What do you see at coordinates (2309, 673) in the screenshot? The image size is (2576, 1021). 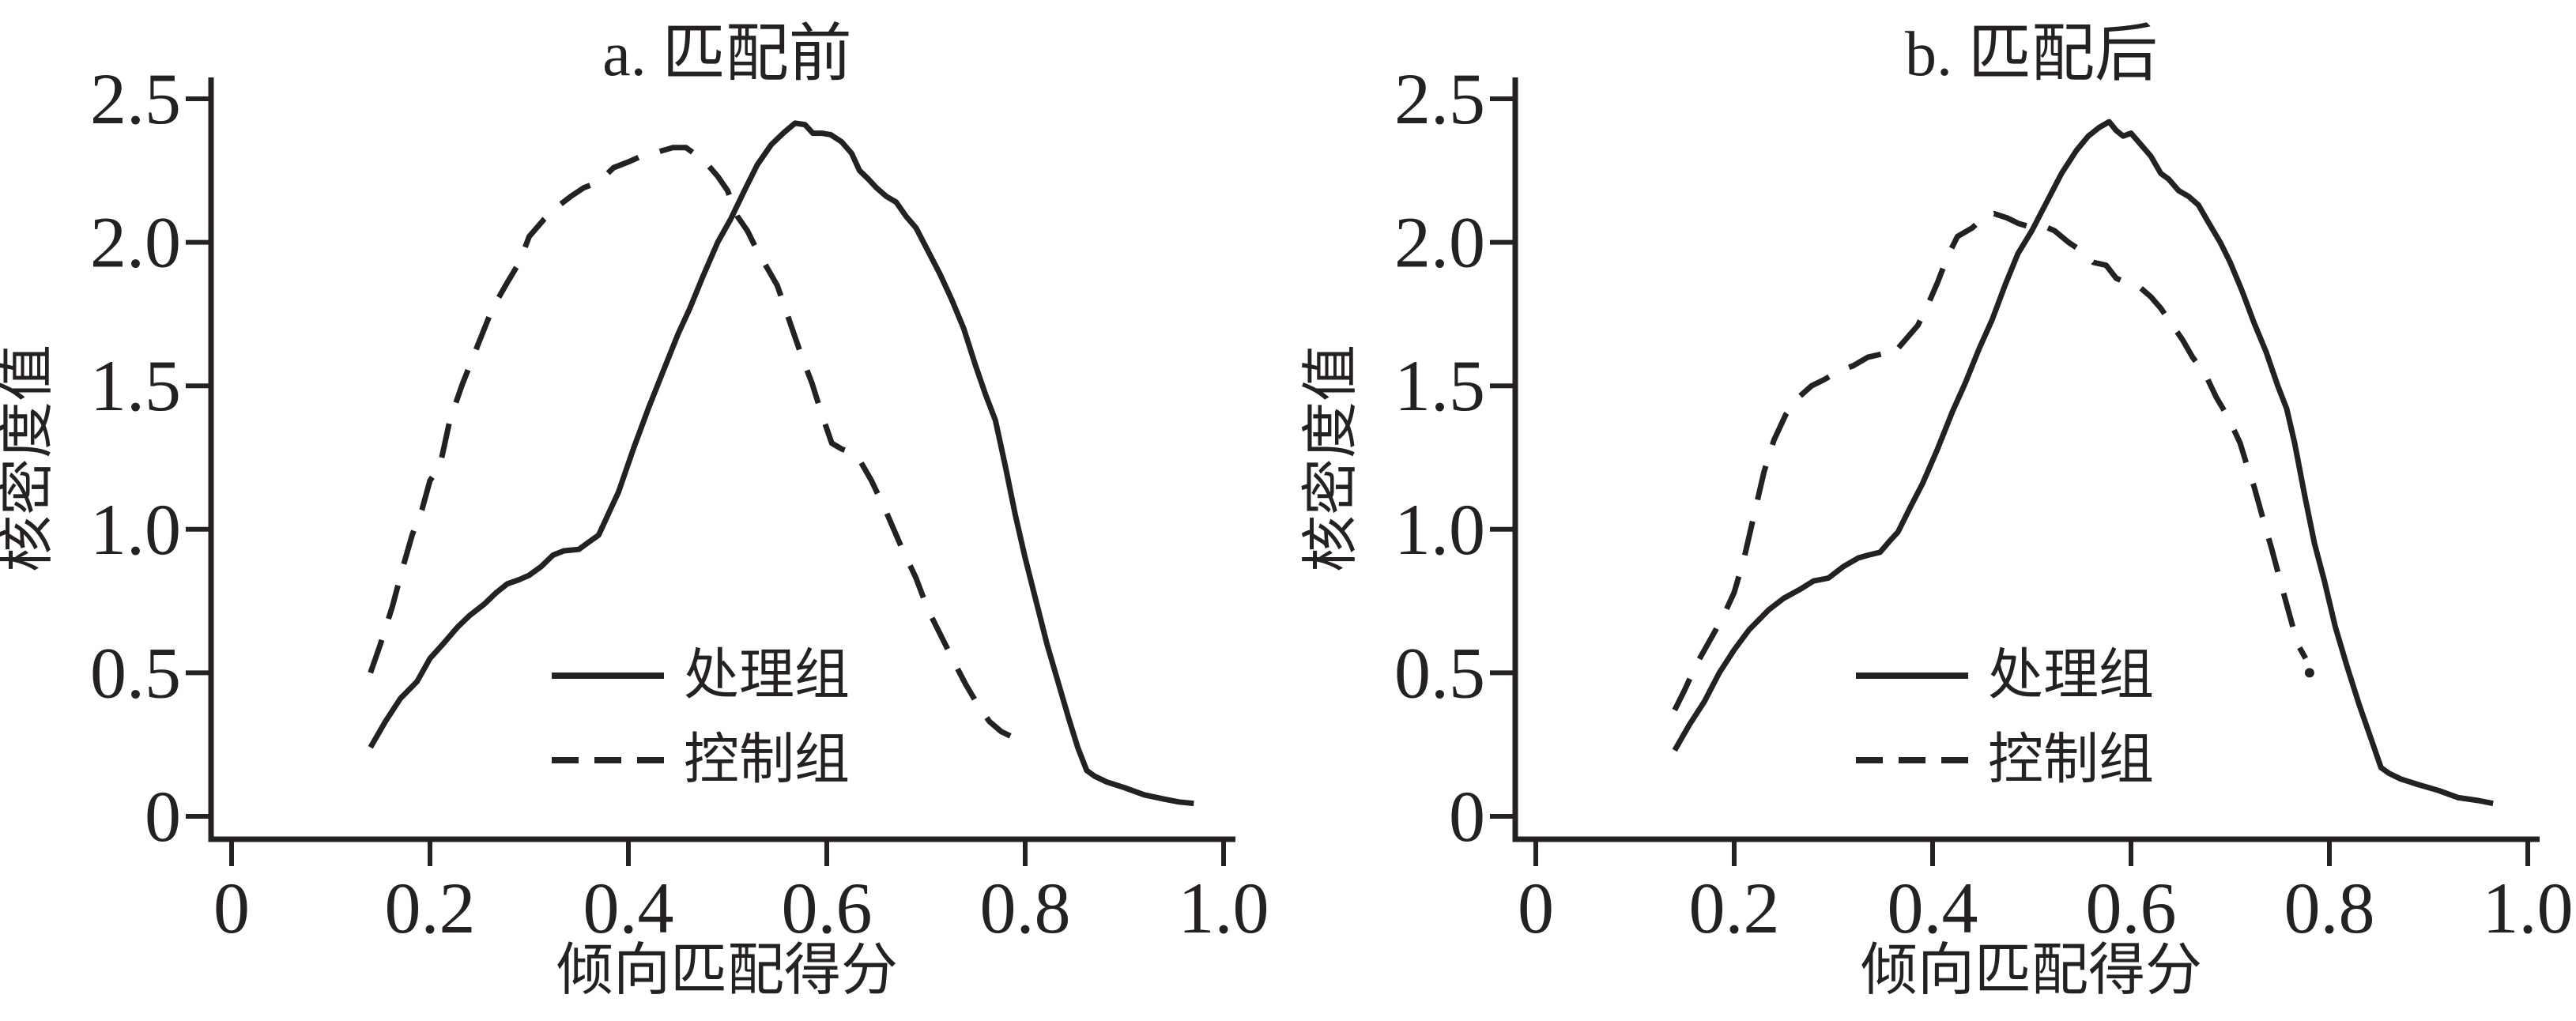 I see `density-curve-end-dot` at bounding box center [2309, 673].